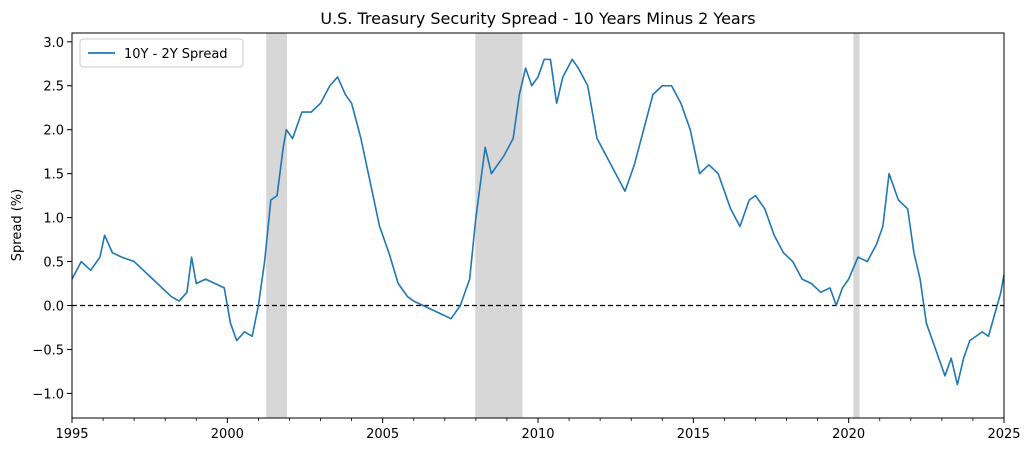 Image resolution: width=1027 pixels, height=451 pixels. What do you see at coordinates (848, 434) in the screenshot?
I see `x-tick-label: 2020` at bounding box center [848, 434].